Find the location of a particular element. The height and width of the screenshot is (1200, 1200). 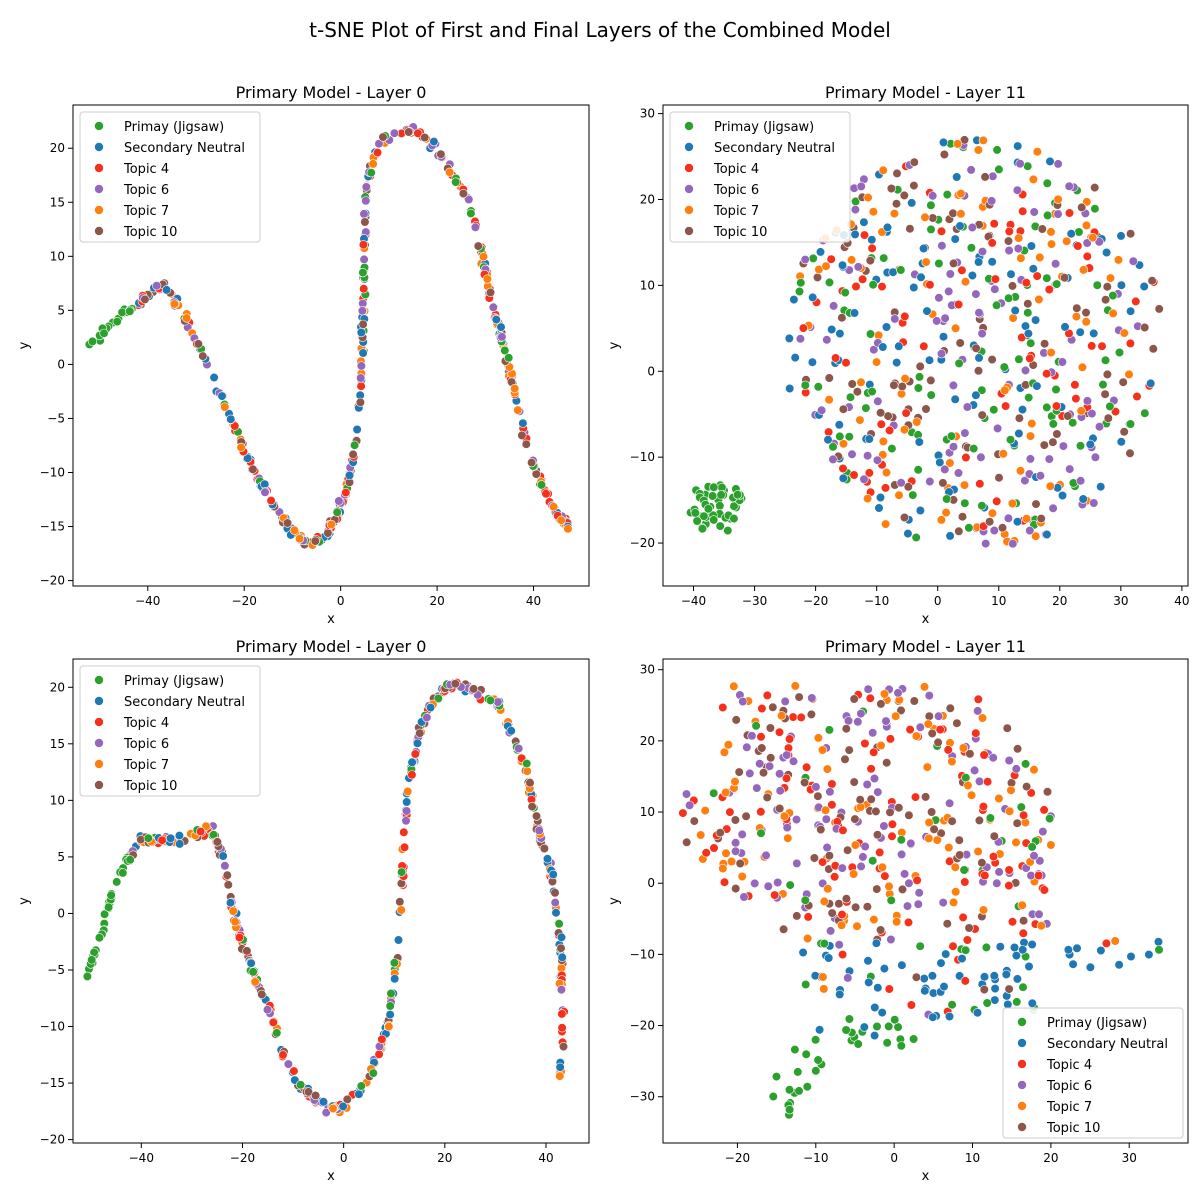

legend-label: Topic 10 is located at coordinates (1073, 1128).